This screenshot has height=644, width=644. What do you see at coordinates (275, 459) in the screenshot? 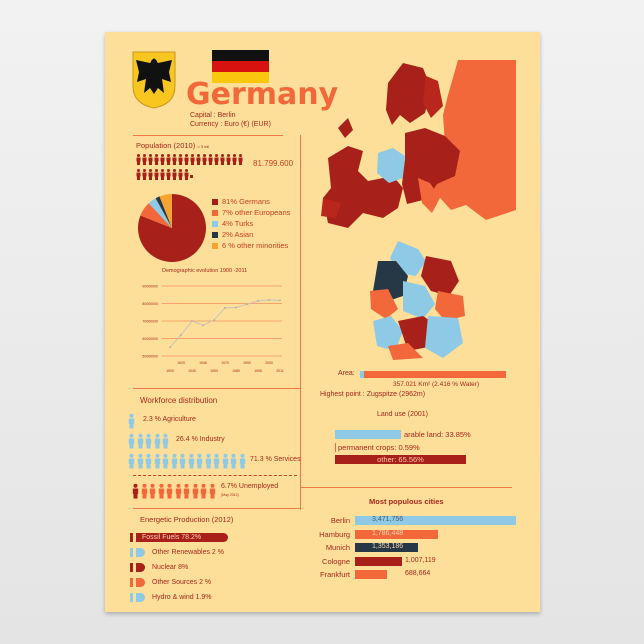
I see `workforce-label: 71.3 % Services` at bounding box center [275, 459].